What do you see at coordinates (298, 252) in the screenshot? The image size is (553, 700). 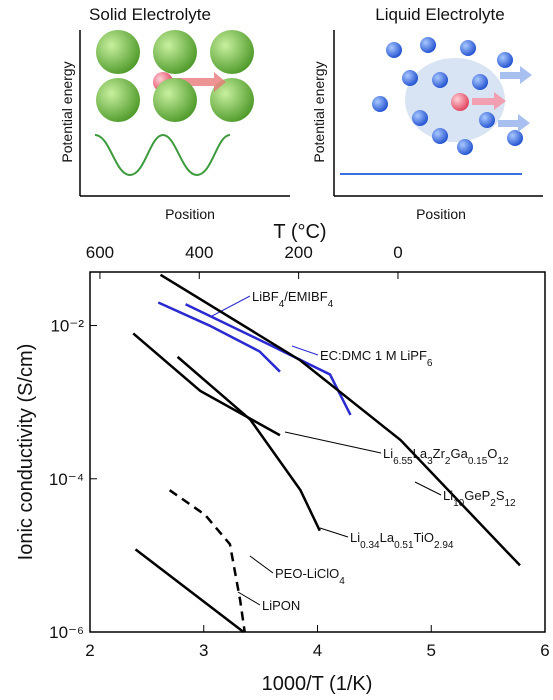 I see `x2-tick-label: 200` at bounding box center [298, 252].